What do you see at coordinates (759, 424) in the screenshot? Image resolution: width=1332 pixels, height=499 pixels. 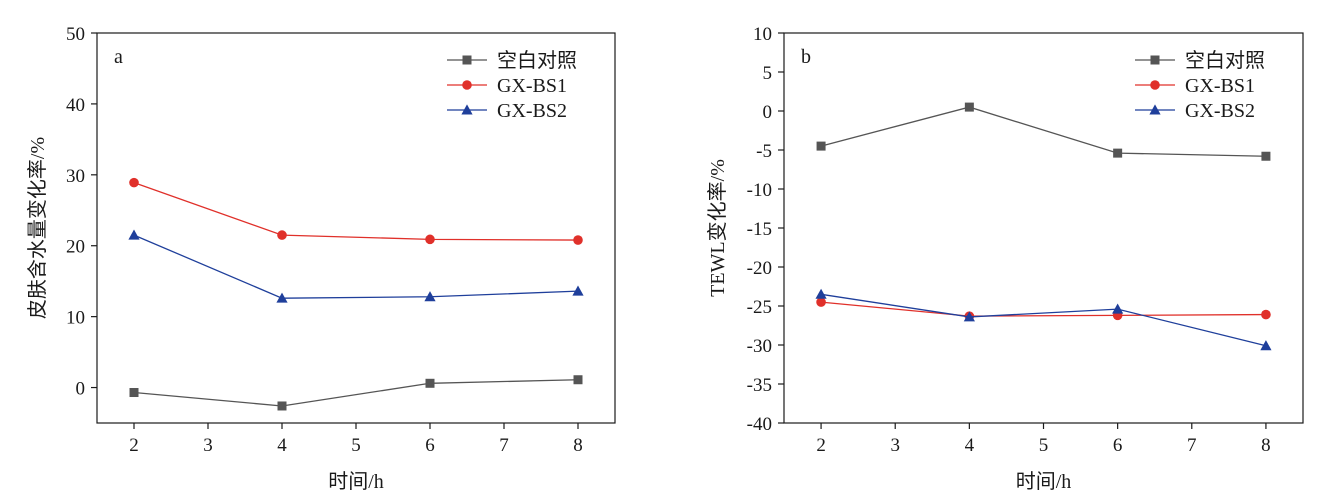 I see `y-tick-label: -40` at bounding box center [759, 424].